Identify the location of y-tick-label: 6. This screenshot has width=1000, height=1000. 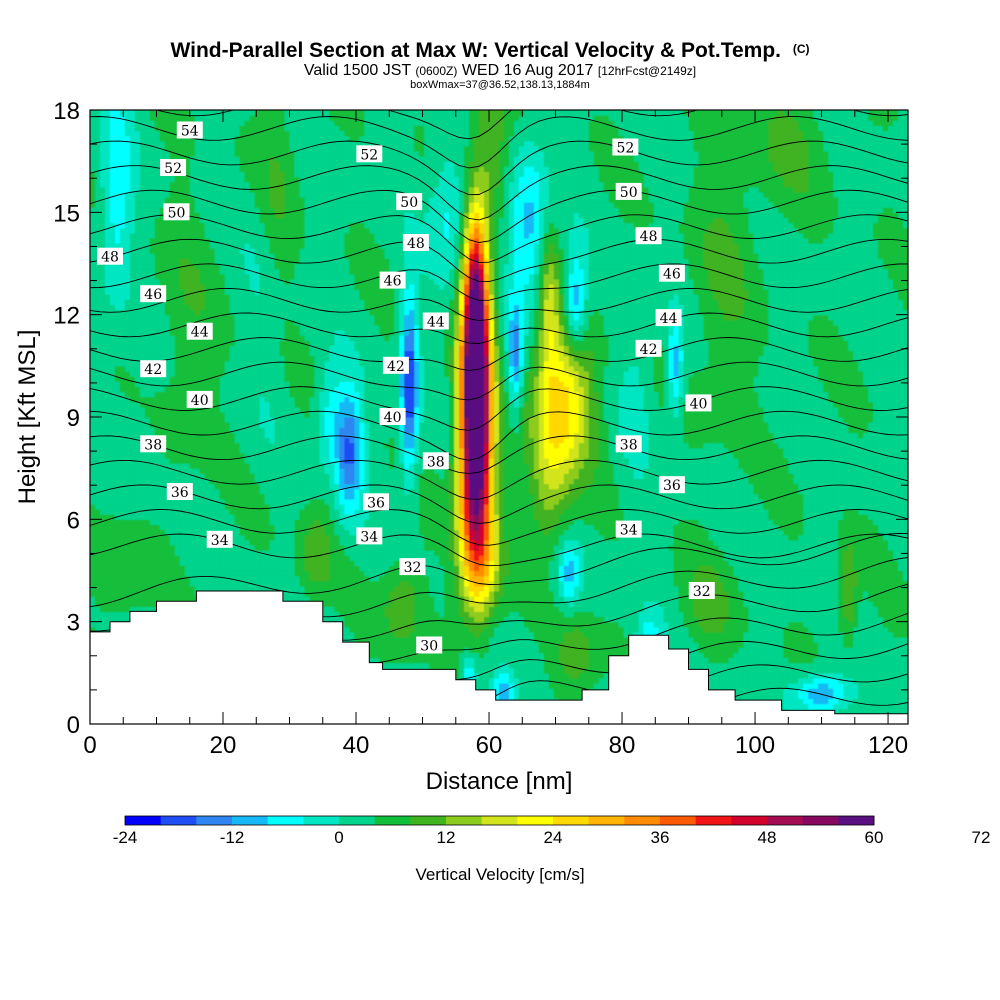
(73, 520).